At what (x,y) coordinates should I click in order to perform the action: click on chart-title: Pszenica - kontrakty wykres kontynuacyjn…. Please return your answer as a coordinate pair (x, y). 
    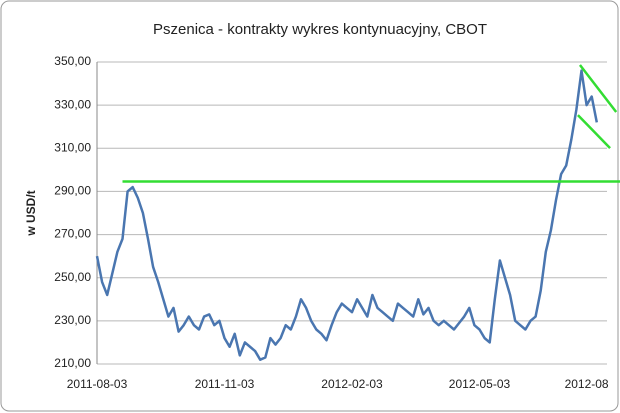
    Looking at the image, I should click on (320, 29).